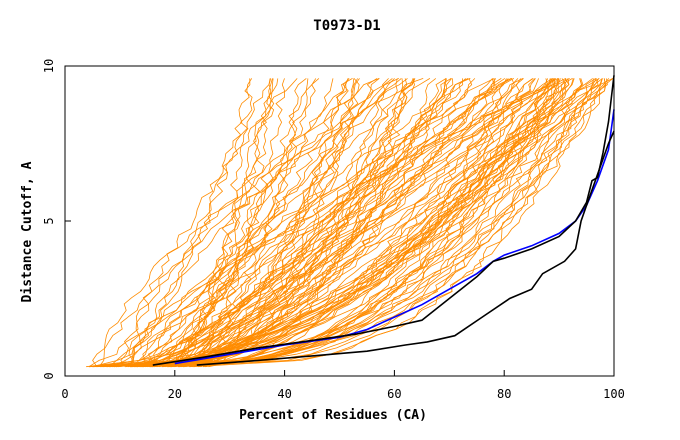  I want to click on y-axis-label: Distance Cutoff, A, so click(27, 231).